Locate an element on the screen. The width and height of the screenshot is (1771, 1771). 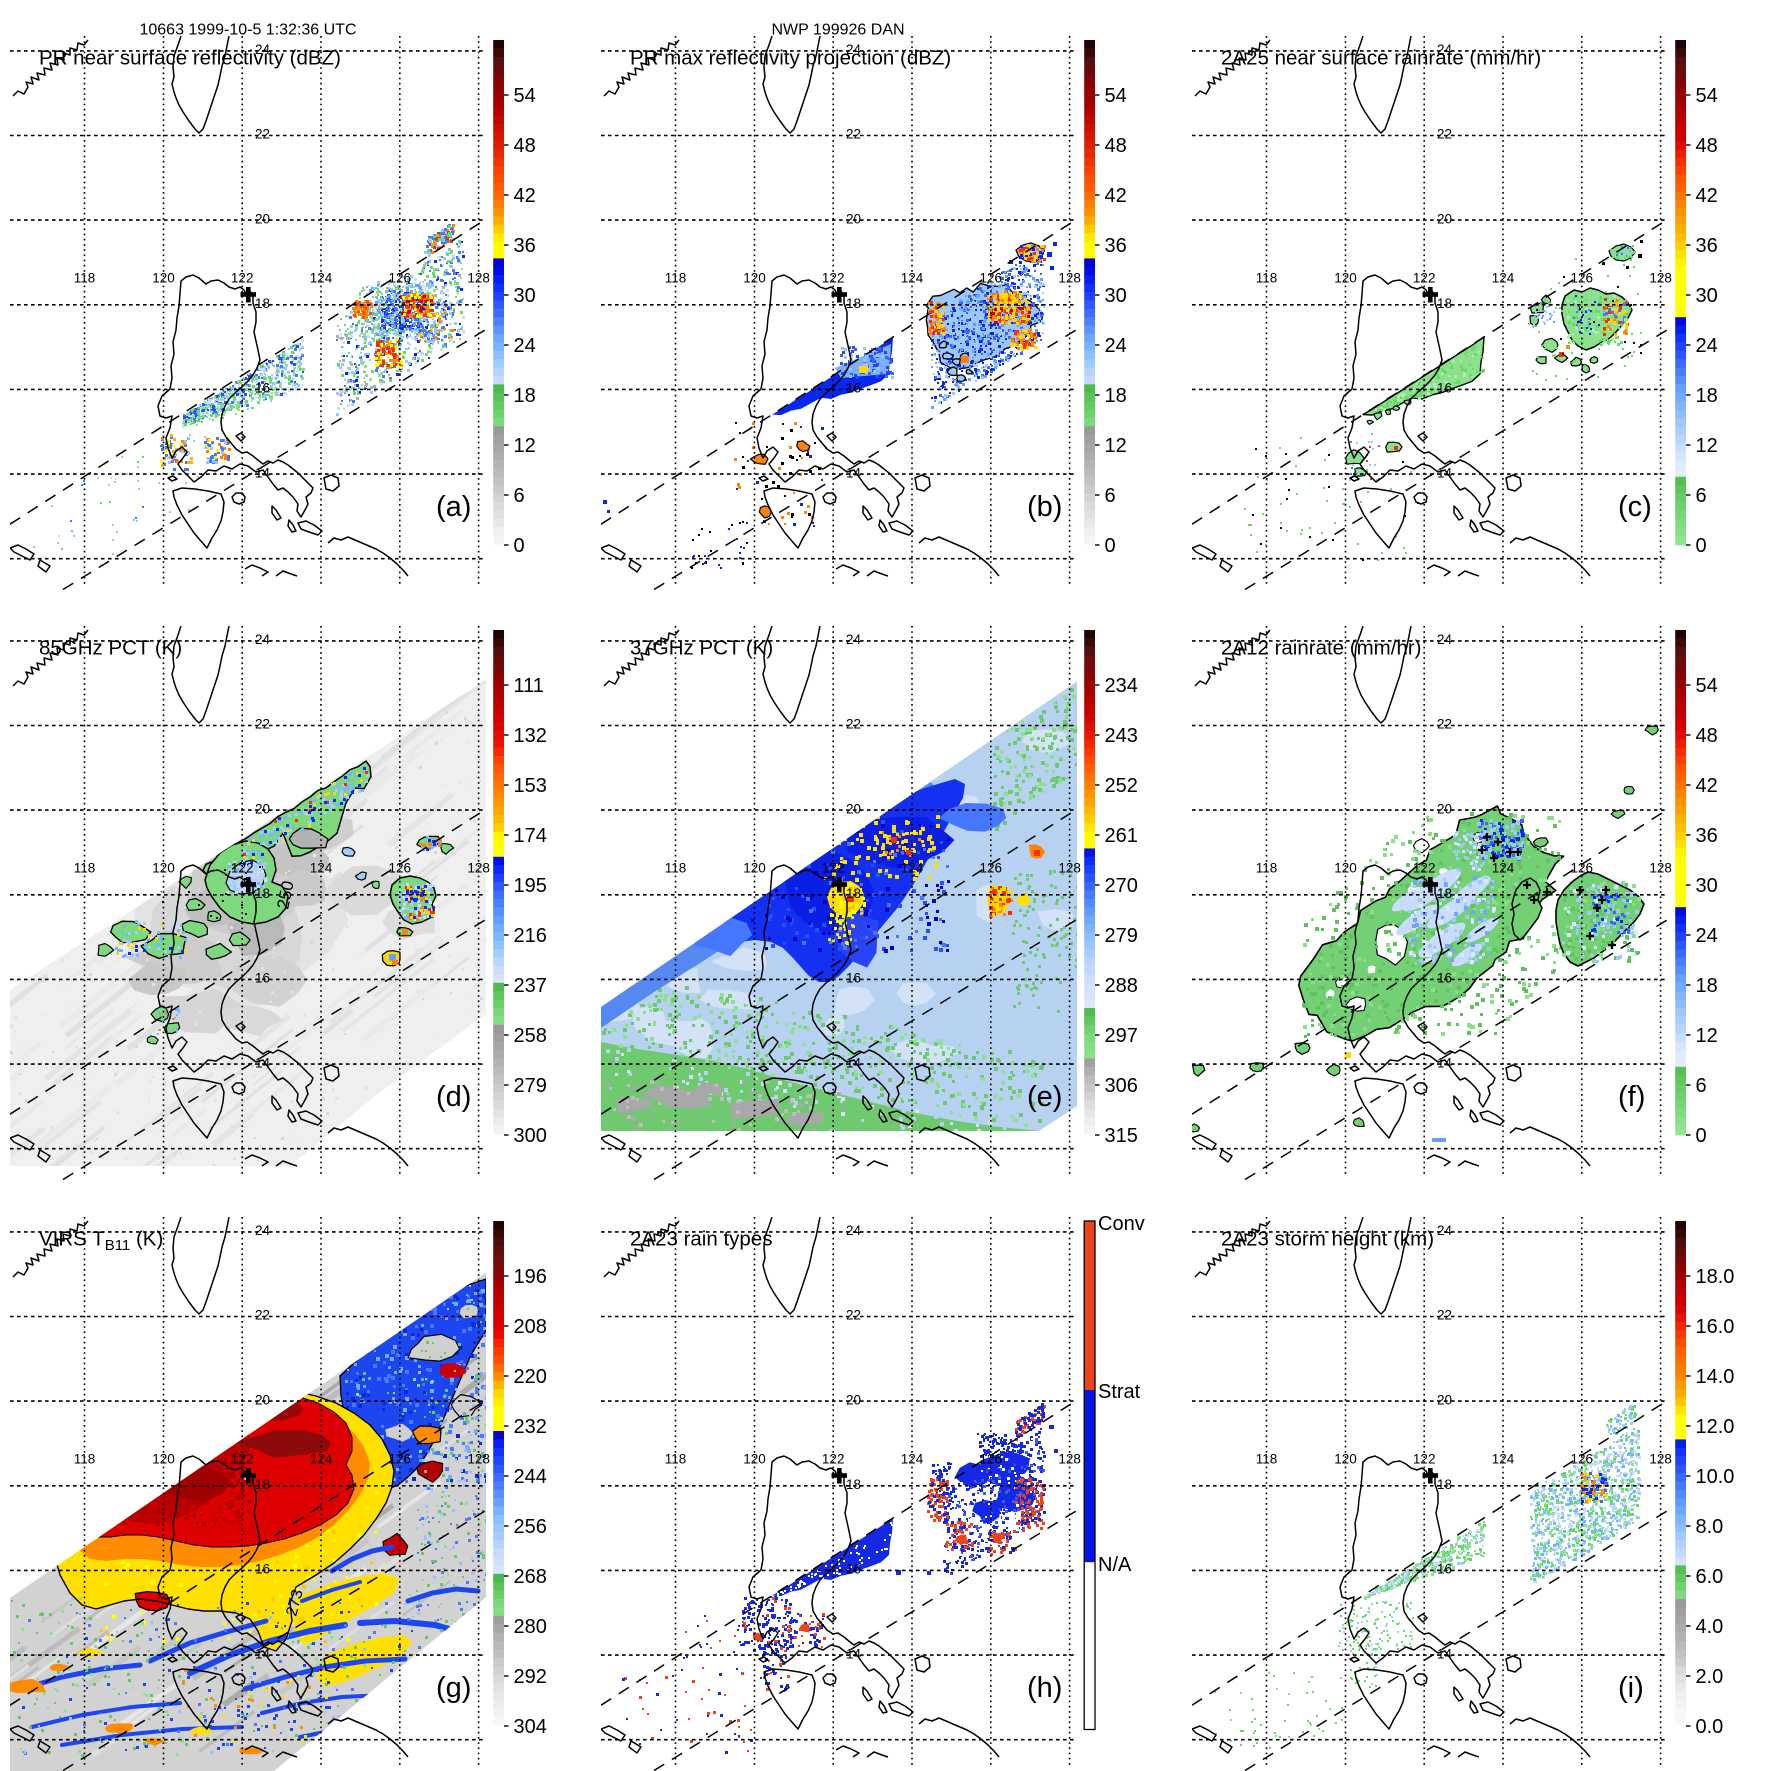
svg-text: 30 is located at coordinates (1116, 296).